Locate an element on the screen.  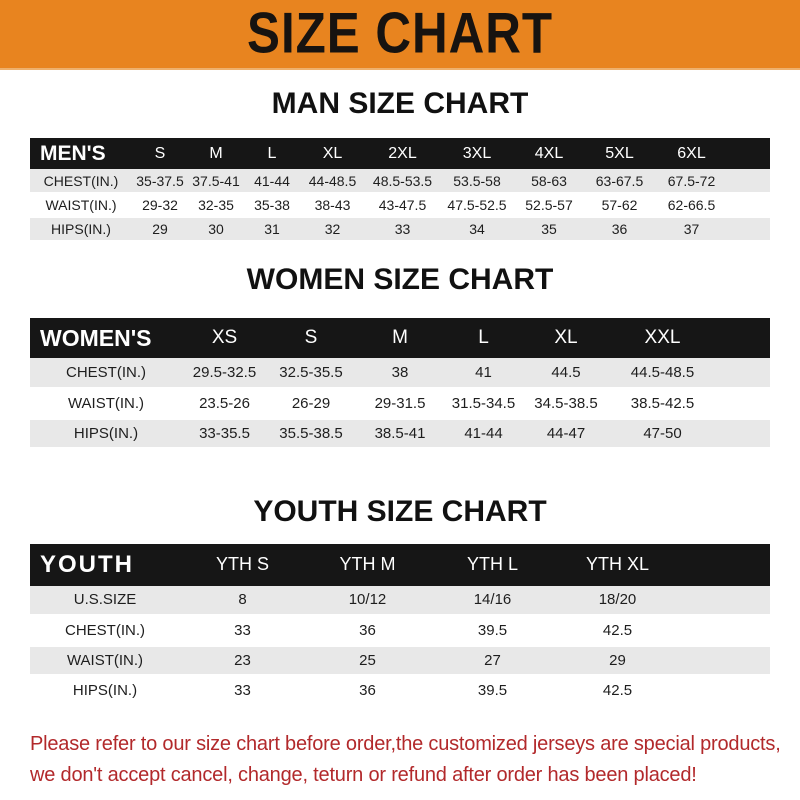
table-header-row: MEN'S S M L XL 2XL 3XL 4XL 5XL 6XL is located at coordinates (400, 153).